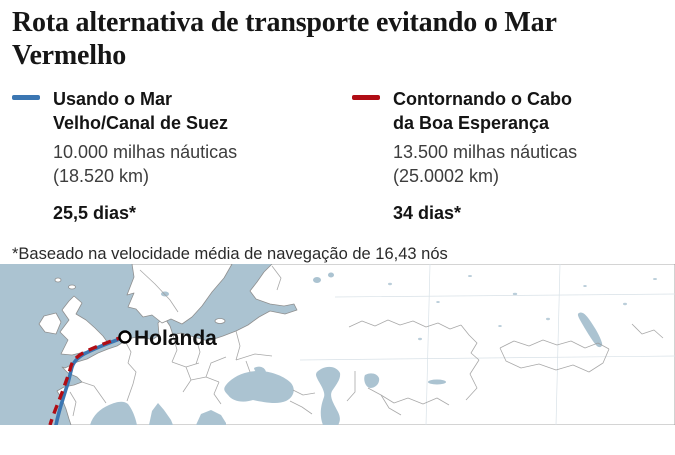 This screenshot has height=455, width=675. Describe the element at coordinates (72, 287) in the screenshot. I see `island-faroe` at that location.